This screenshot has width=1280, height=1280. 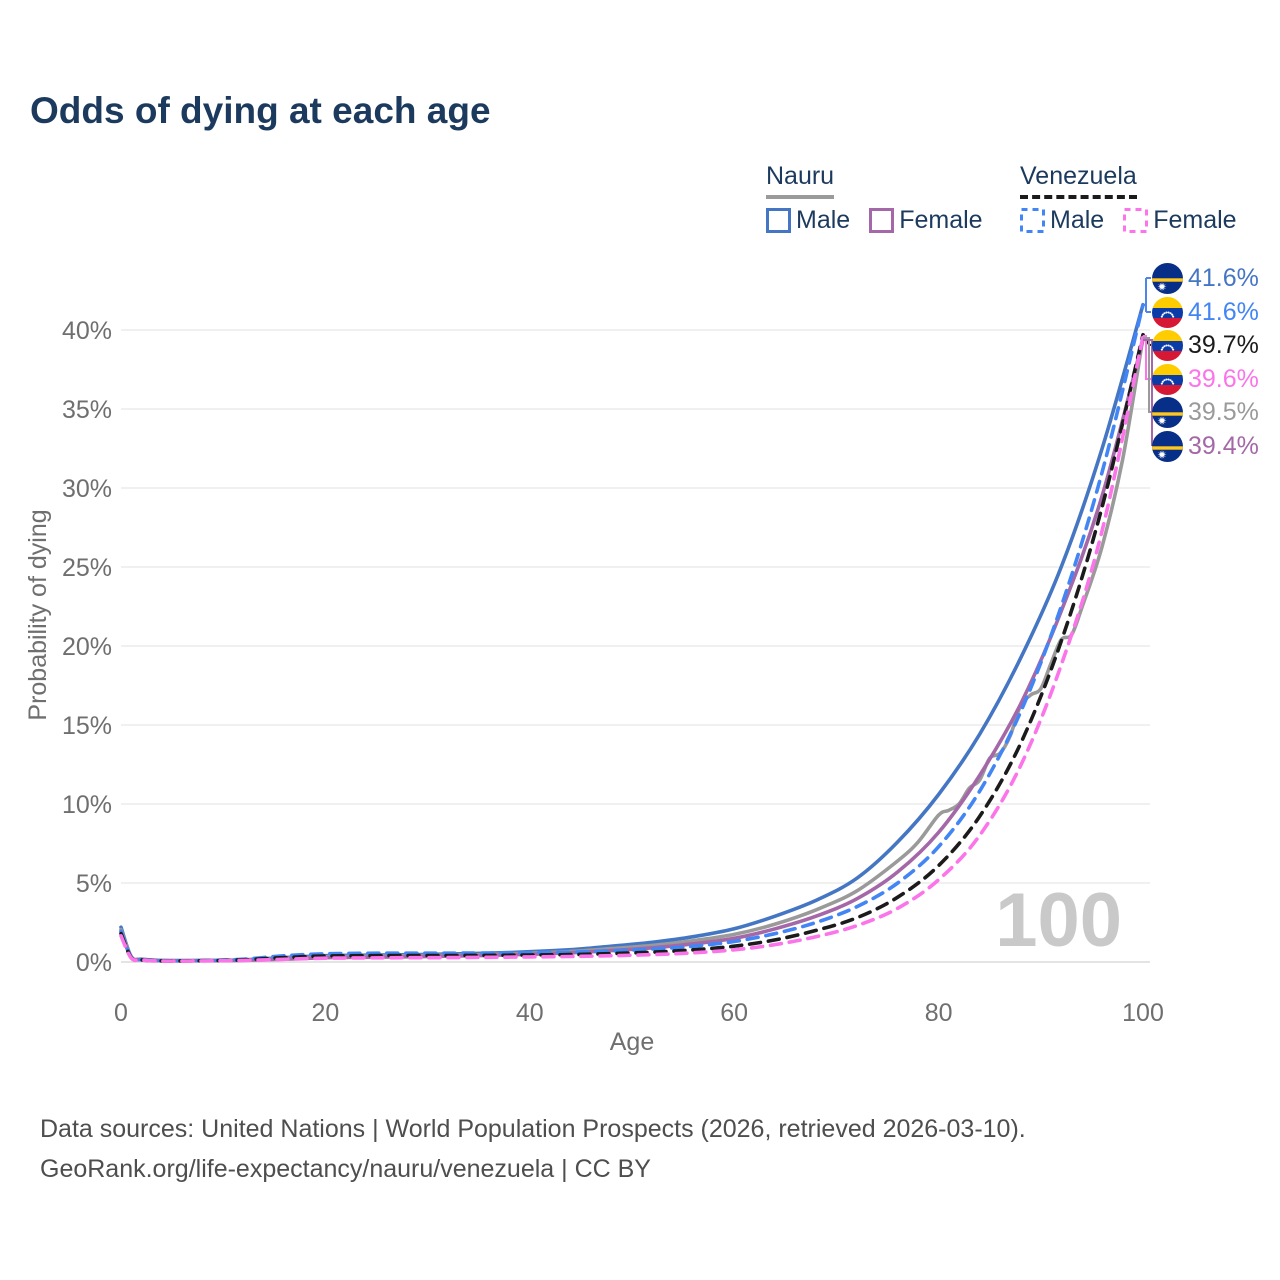 I want to click on end-label-venezuela-male: 41.6%, so click(x=1205, y=312).